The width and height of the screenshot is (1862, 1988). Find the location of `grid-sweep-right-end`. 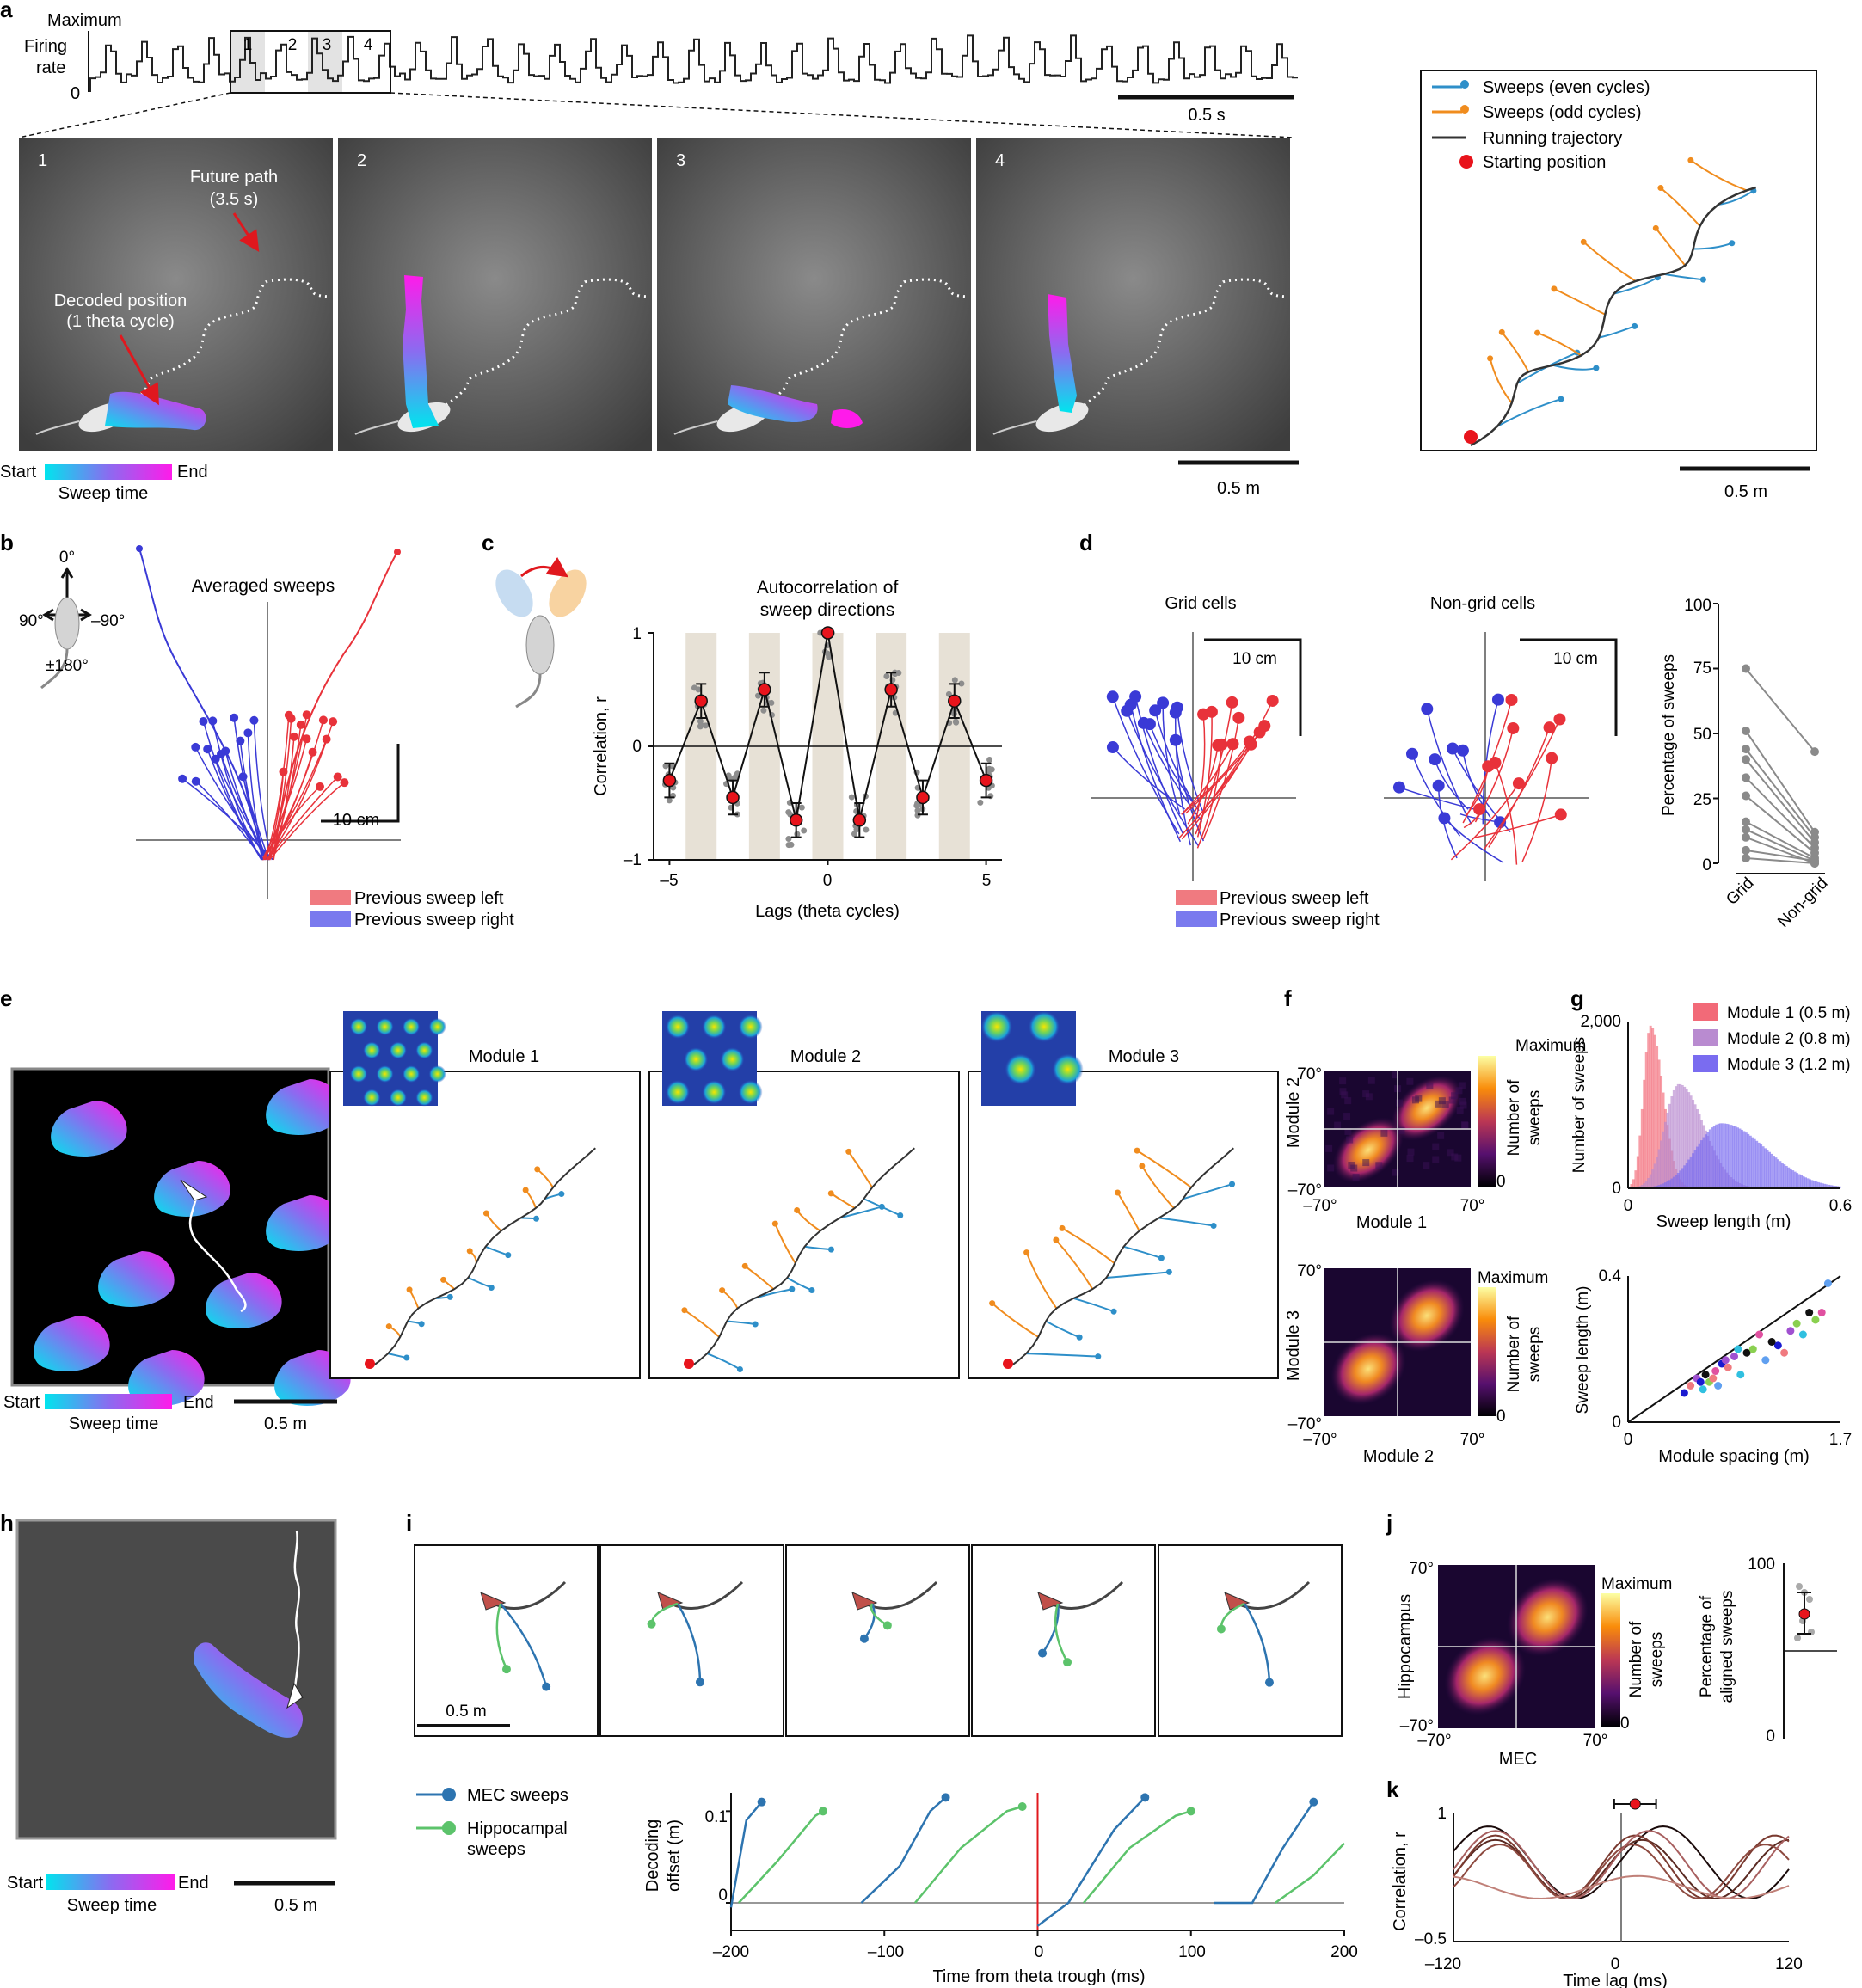

grid-sweep-right-end is located at coordinates (1163, 703).